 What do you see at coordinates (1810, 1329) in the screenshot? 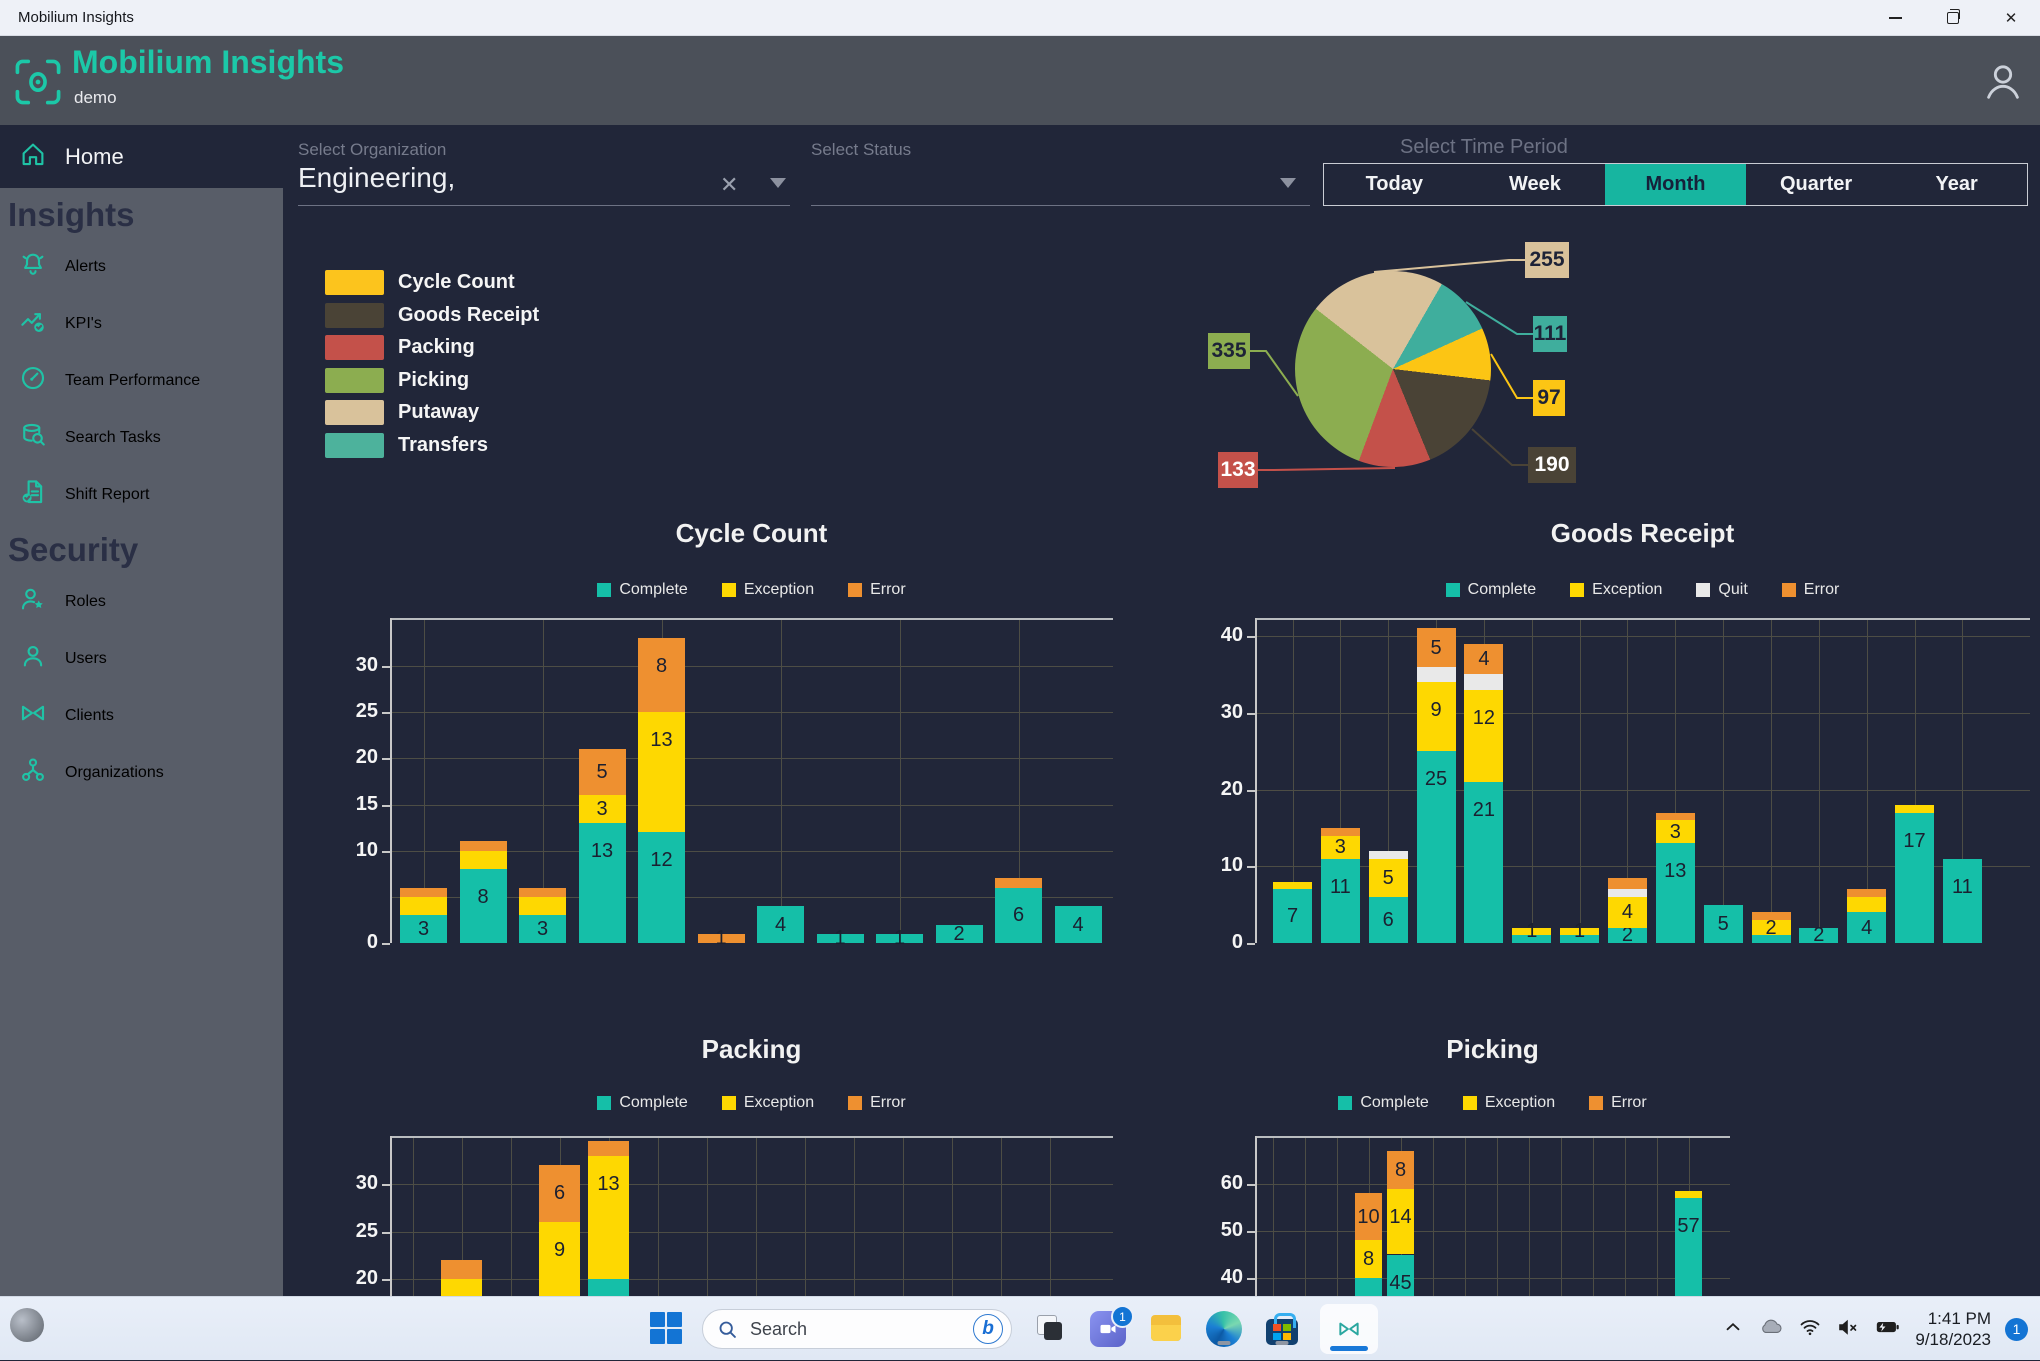
I see `wifi-icon` at bounding box center [1810, 1329].